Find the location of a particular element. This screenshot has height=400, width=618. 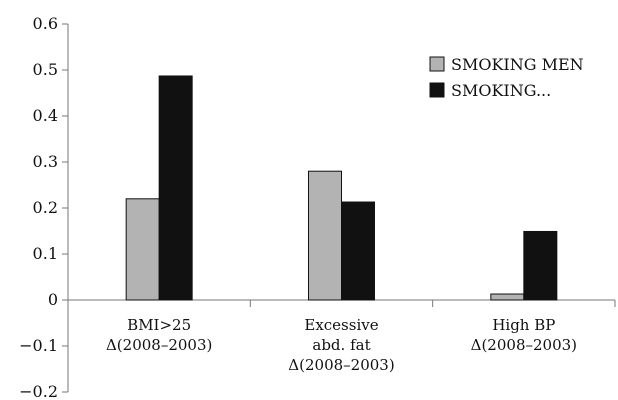

y-tick-label: −0.2 is located at coordinates (38, 391).